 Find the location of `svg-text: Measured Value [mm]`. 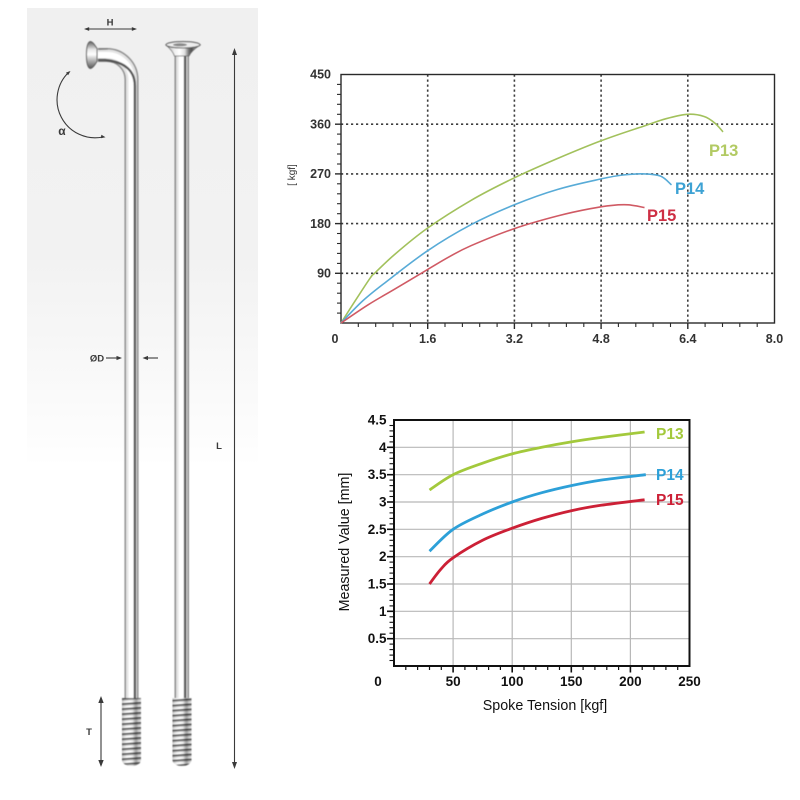

svg-text: Measured Value [mm] is located at coordinates (345, 542).